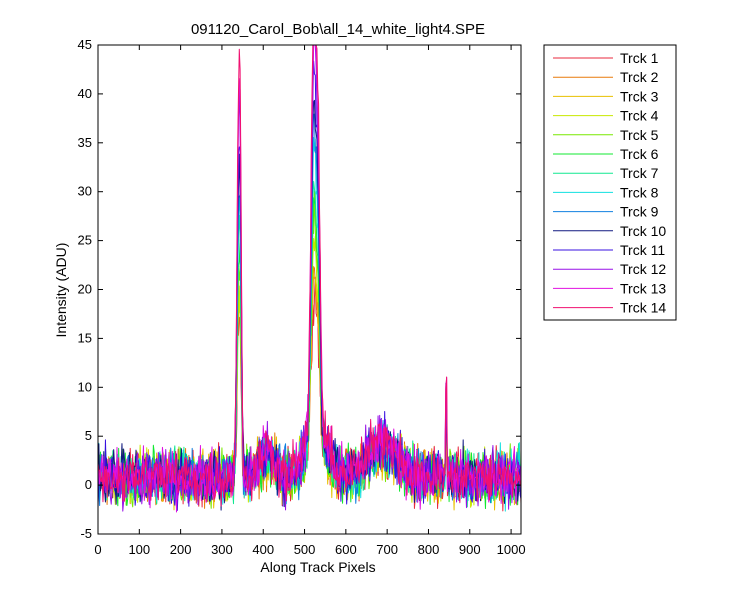 Image resolution: width=750 pixels, height=605 pixels. What do you see at coordinates (346, 549) in the screenshot?
I see `x-tick-label: 600` at bounding box center [346, 549].